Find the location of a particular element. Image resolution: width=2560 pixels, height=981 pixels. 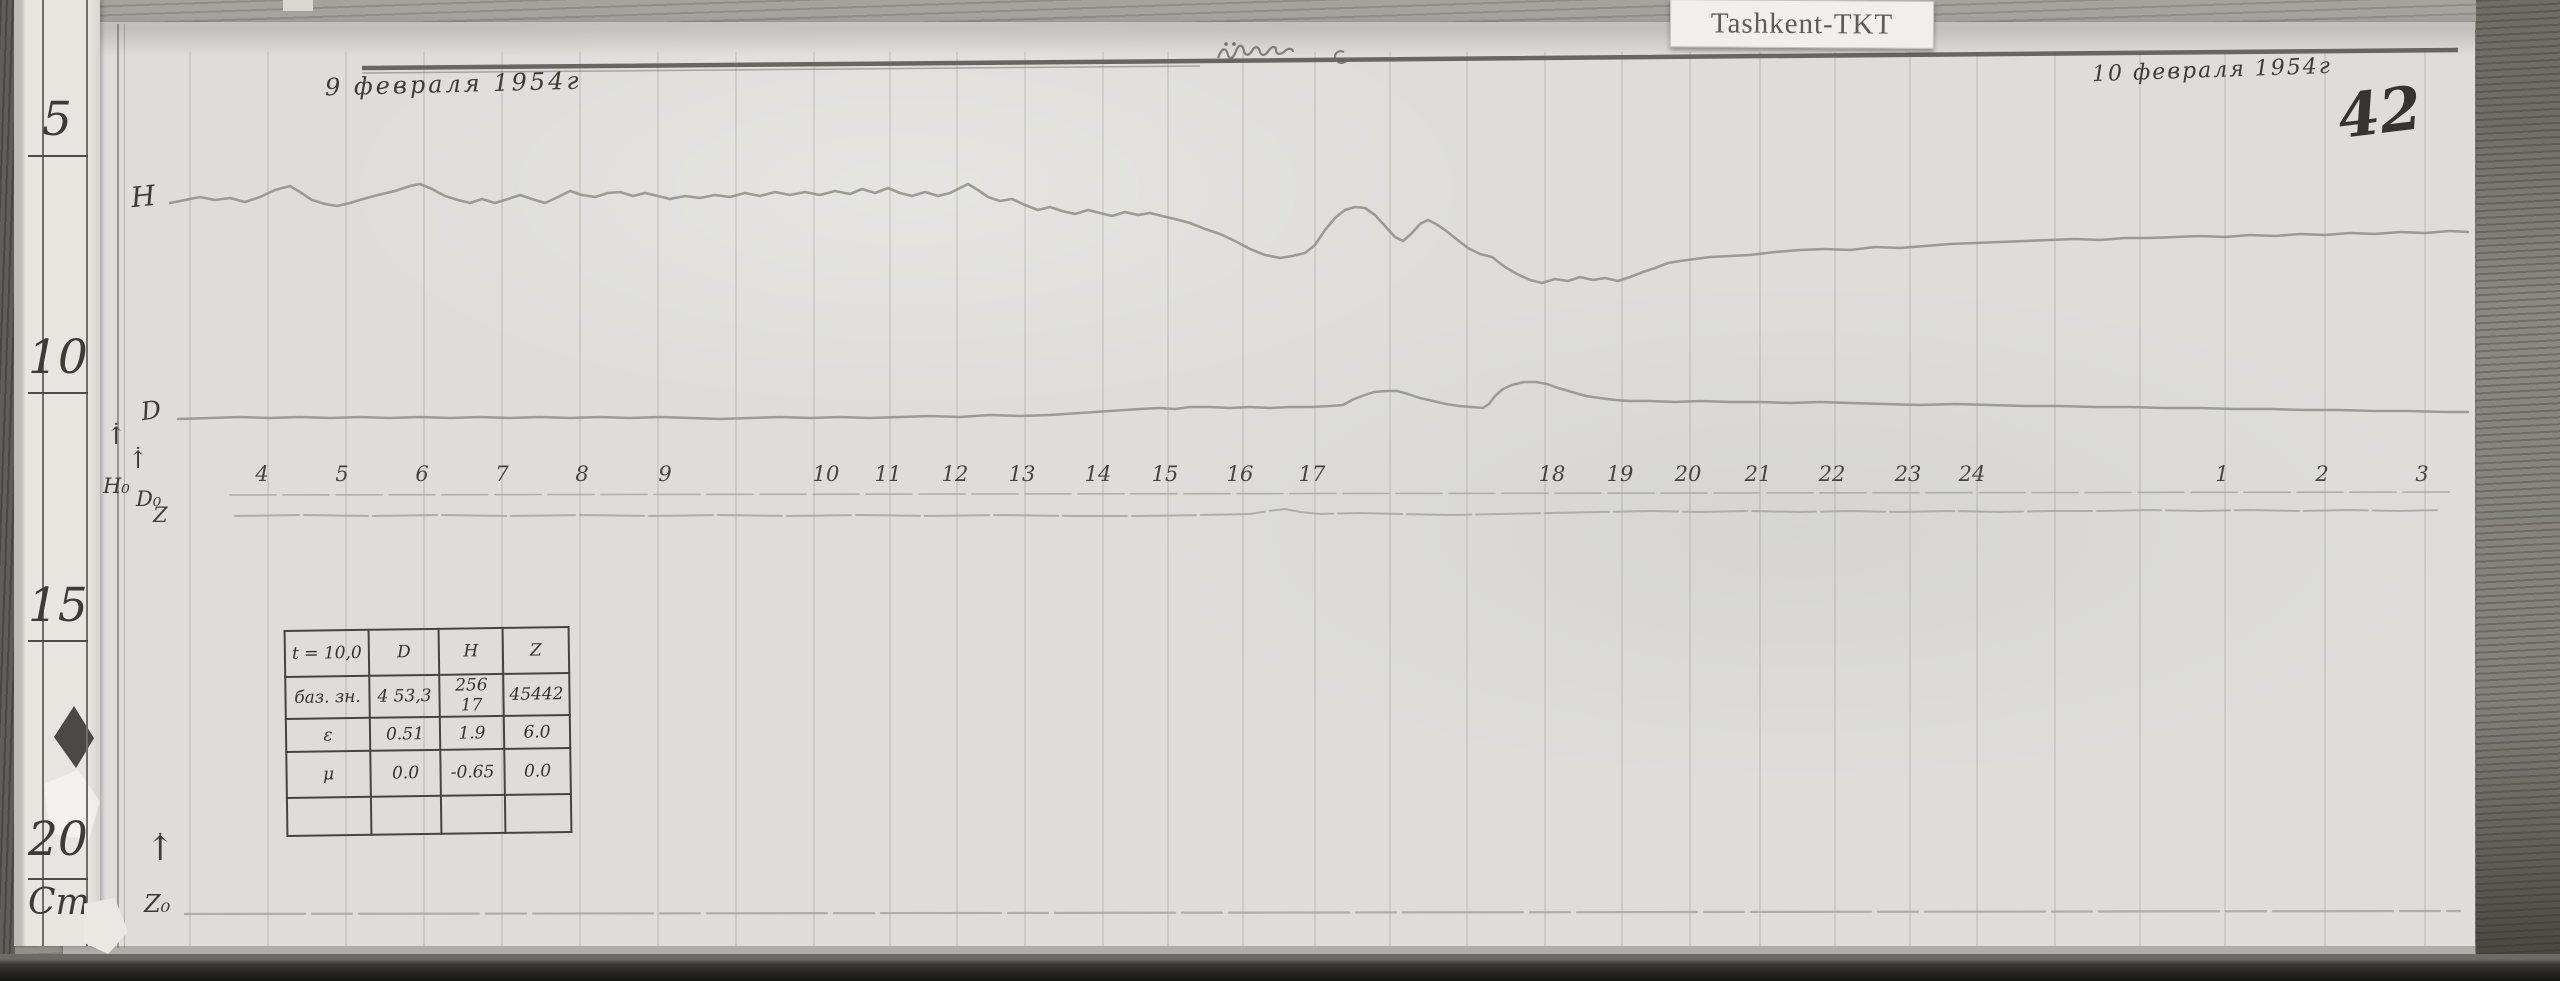

table-cell: 256 17 is located at coordinates (471, 695).